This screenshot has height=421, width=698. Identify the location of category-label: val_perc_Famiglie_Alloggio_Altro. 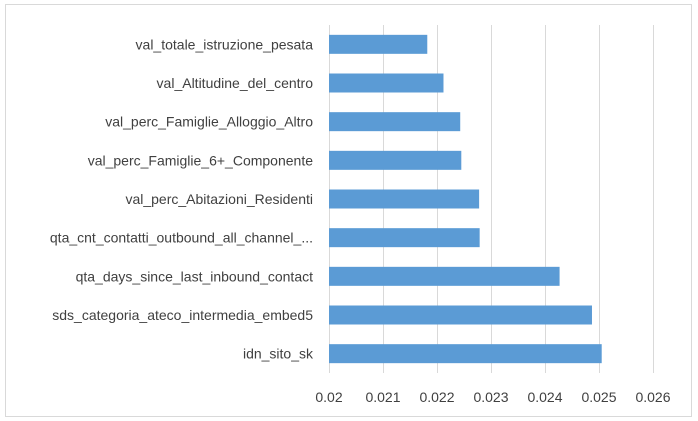
(209, 122).